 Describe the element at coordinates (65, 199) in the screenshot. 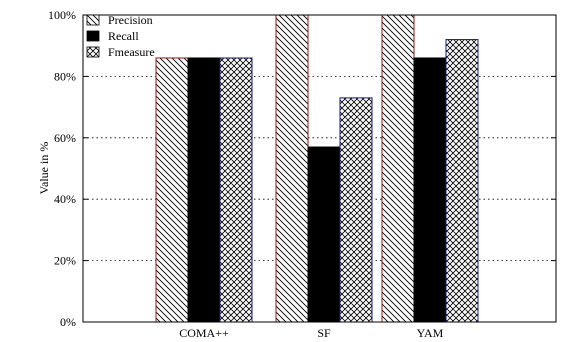

I see `y-tick-label: 40%` at that location.